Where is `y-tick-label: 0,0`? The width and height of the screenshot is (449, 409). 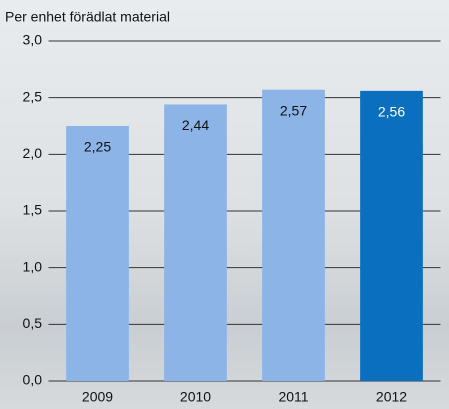 y-tick-label: 0,0 is located at coordinates (33, 380).